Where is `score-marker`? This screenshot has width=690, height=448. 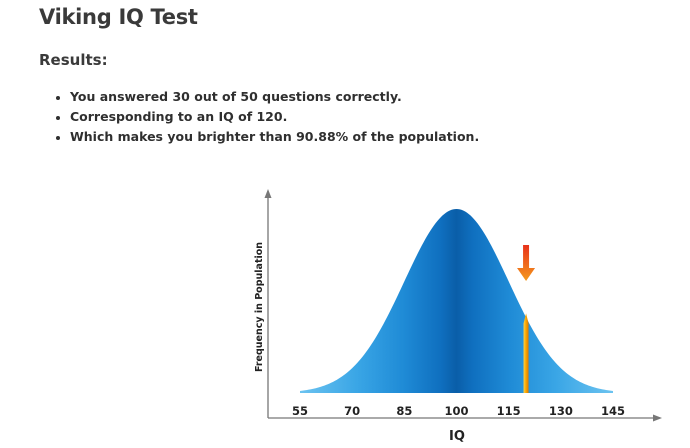
score-marker is located at coordinates (526, 353).